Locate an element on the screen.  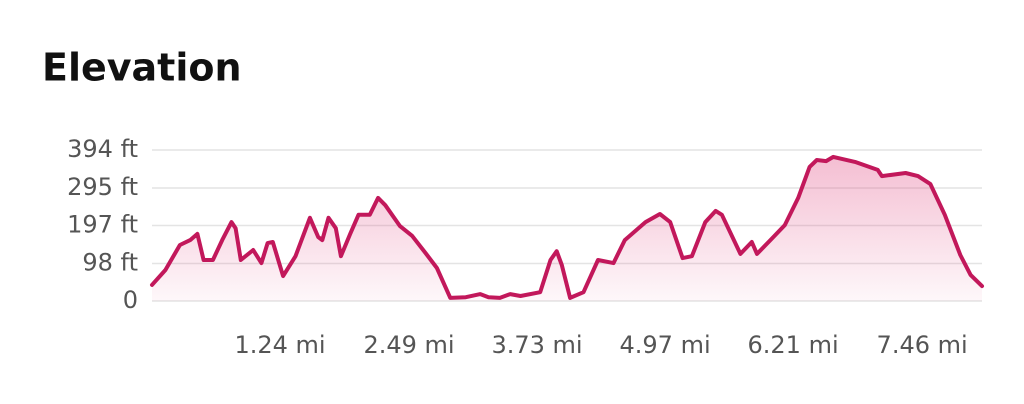
y-tick-label: 295 ft is located at coordinates (102, 187).